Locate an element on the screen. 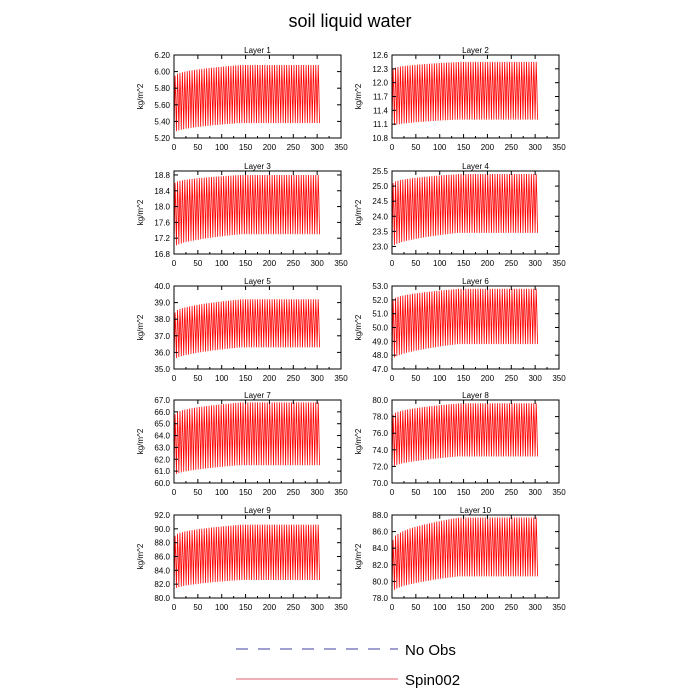 The width and height of the screenshot is (700, 700). panel-title-layer-3: Layer 3 is located at coordinates (257, 166).